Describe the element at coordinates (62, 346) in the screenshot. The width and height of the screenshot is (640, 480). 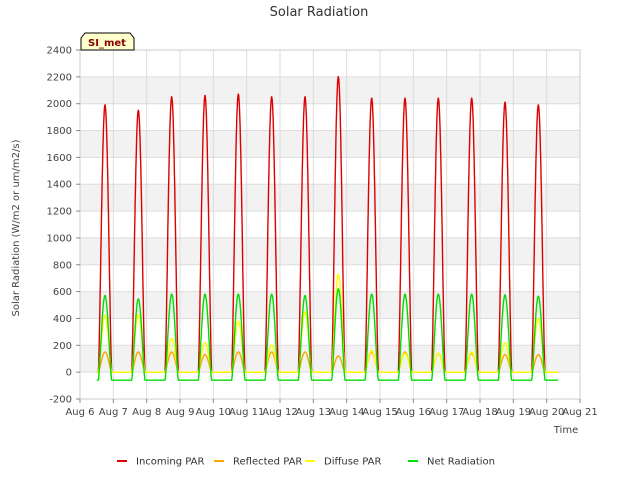
I see `y-tick-label: 200` at that location.